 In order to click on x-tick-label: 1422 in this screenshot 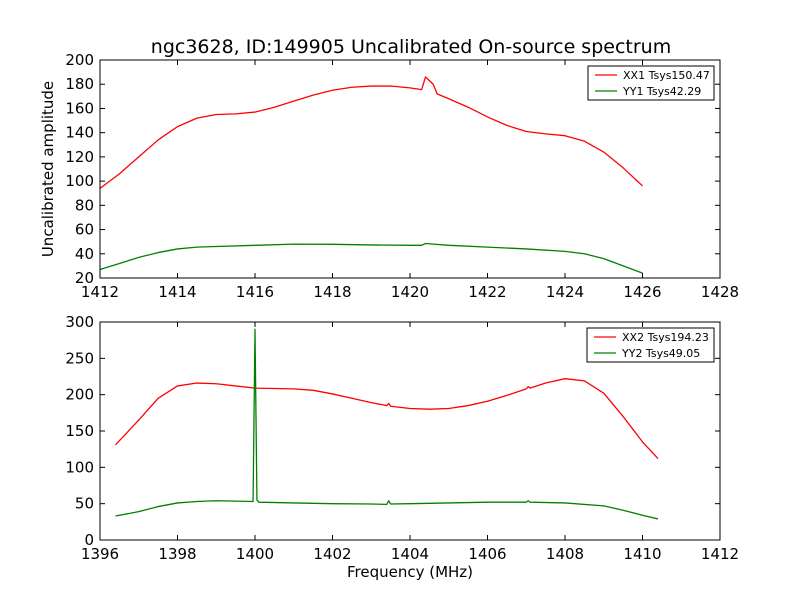, I will do `click(487, 292)`.